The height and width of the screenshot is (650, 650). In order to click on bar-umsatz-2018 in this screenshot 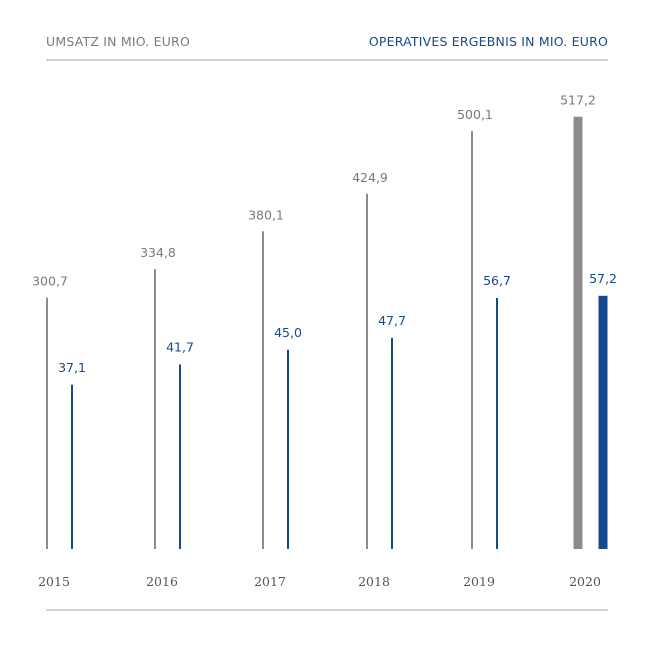, I will do `click(367, 371)`.